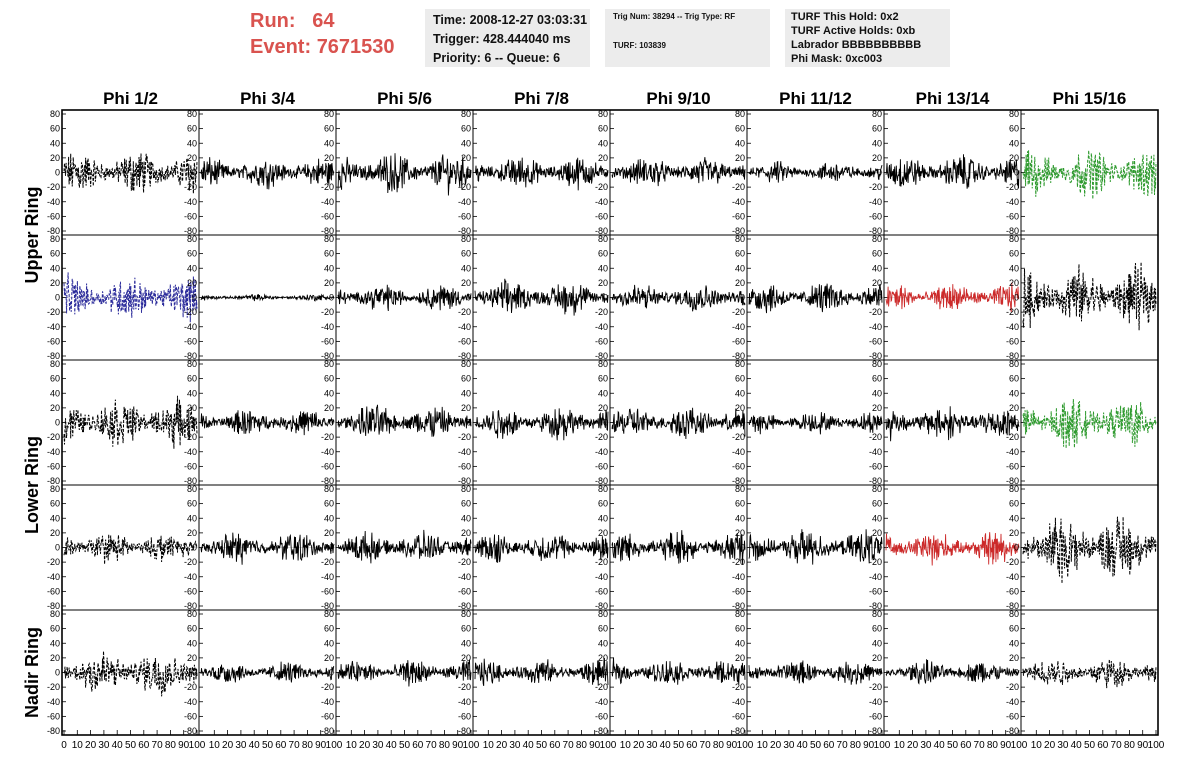  I want to click on phi-mask-text: Phi Mask: 0xc003, so click(837, 59).